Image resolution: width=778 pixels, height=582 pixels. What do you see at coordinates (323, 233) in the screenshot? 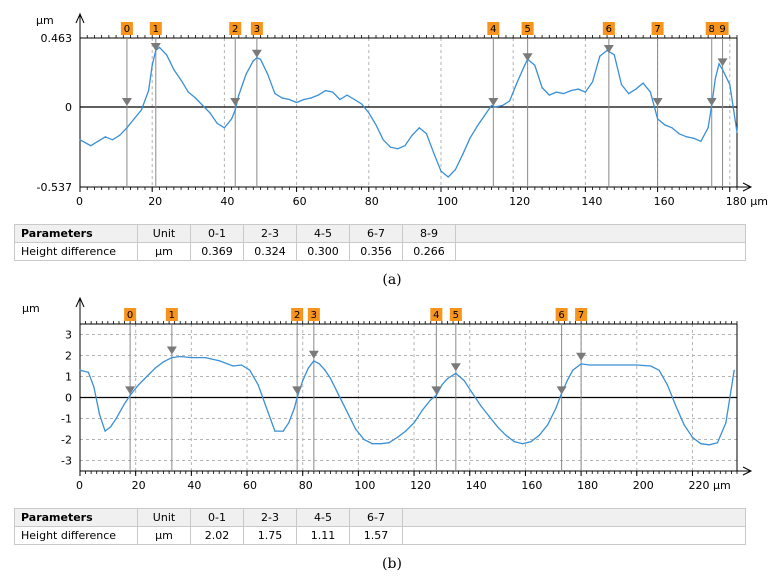
I see `header-pair: 4-5` at bounding box center [323, 233].